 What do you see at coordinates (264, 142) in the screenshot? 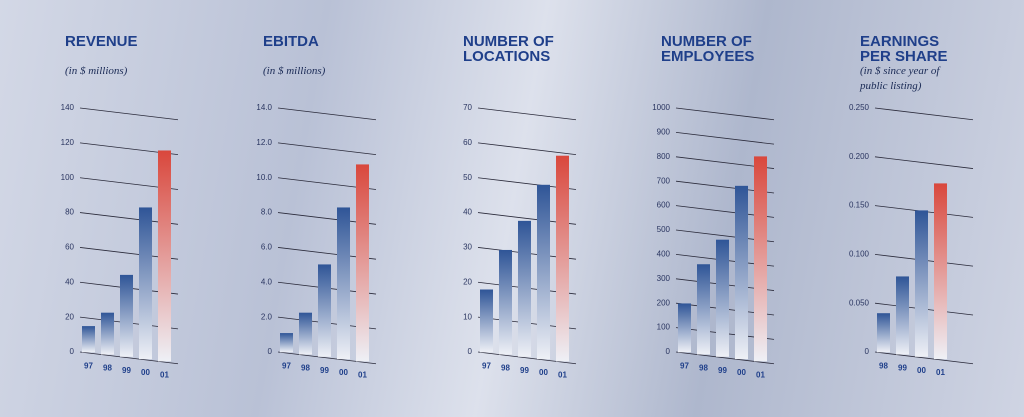
I see `y-tick-label: 12.0` at bounding box center [264, 142].